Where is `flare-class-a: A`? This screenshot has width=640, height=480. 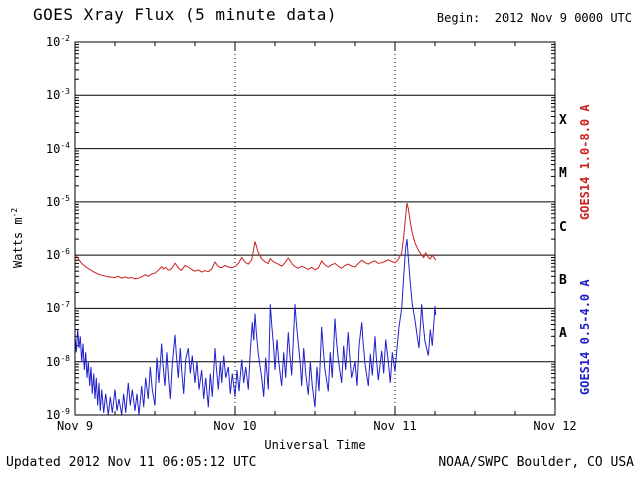
flare-class-a: A is located at coordinates (563, 334).